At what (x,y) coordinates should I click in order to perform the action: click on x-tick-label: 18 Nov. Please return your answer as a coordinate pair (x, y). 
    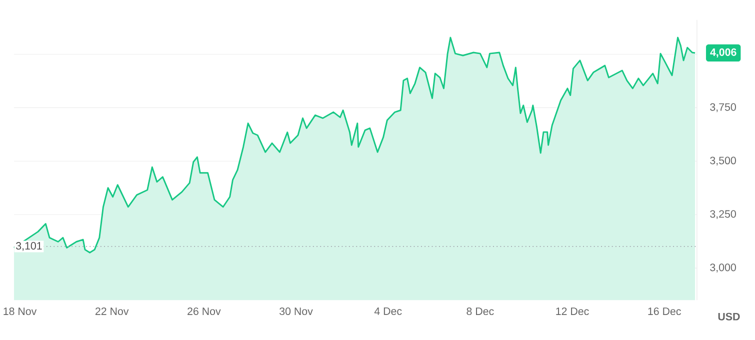
    Looking at the image, I should click on (20, 311).